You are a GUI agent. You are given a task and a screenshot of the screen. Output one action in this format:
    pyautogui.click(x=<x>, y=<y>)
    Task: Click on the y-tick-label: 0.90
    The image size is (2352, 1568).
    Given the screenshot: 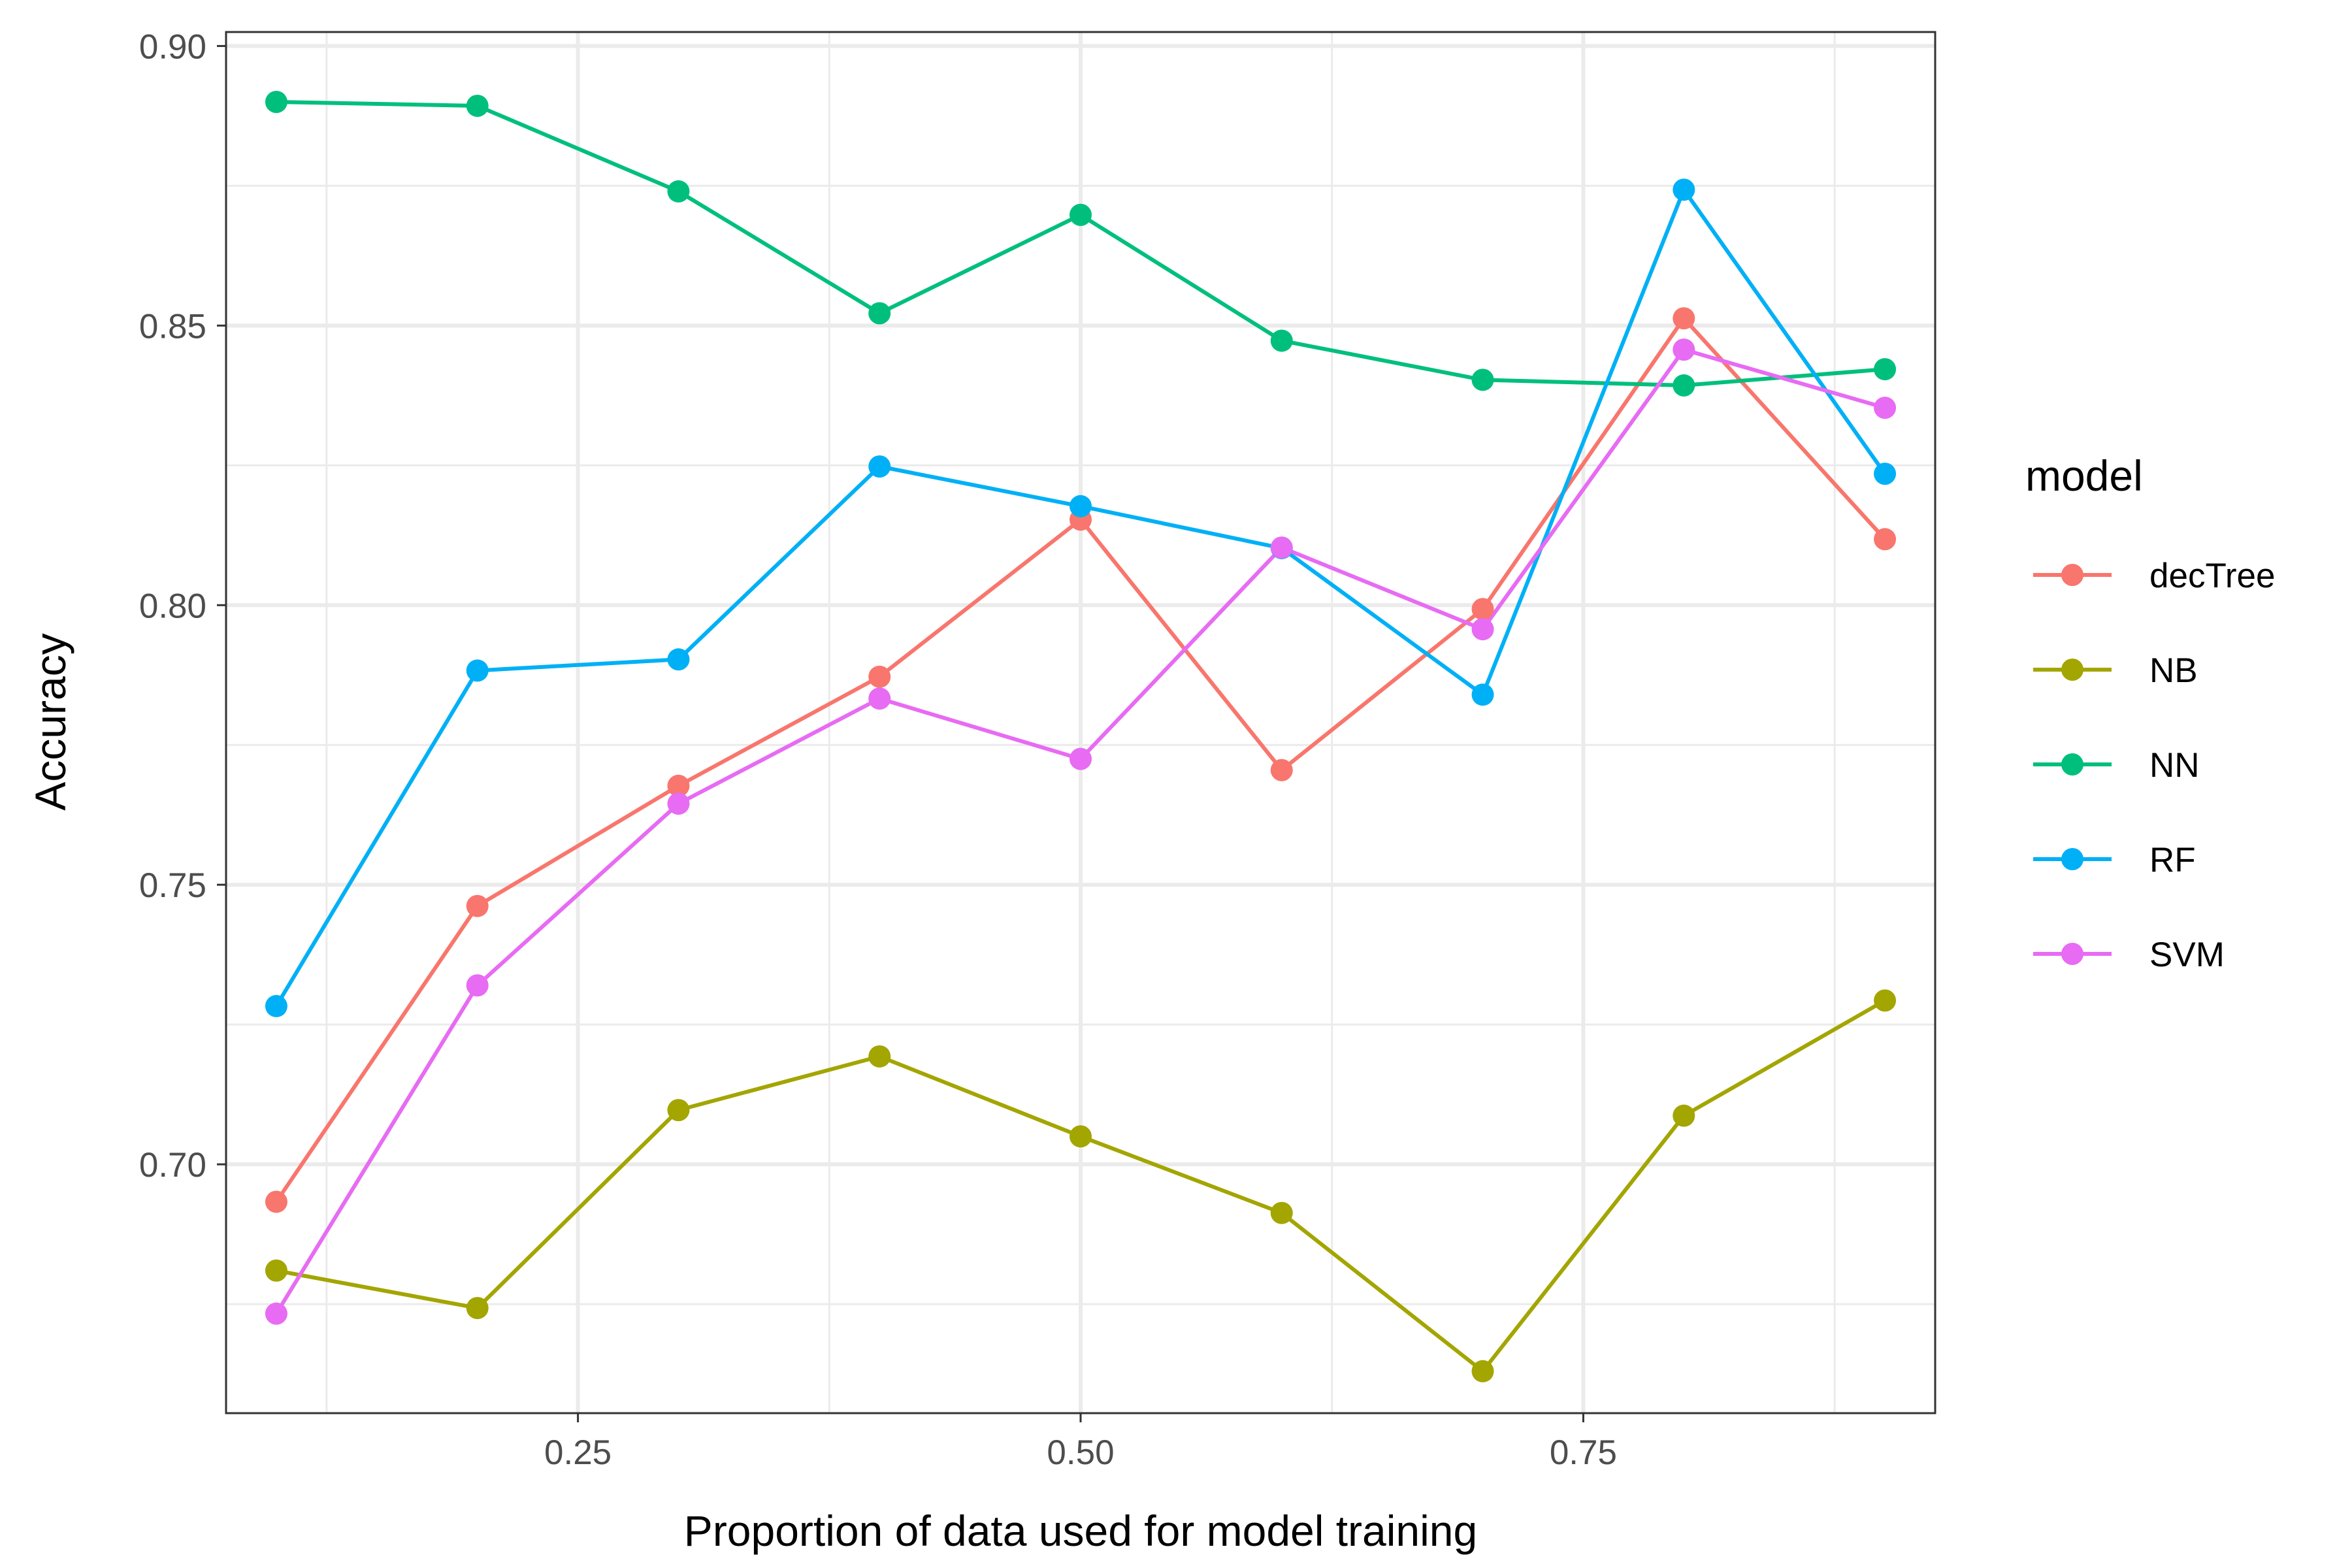 What is the action you would take?
    pyautogui.click(x=172, y=46)
    